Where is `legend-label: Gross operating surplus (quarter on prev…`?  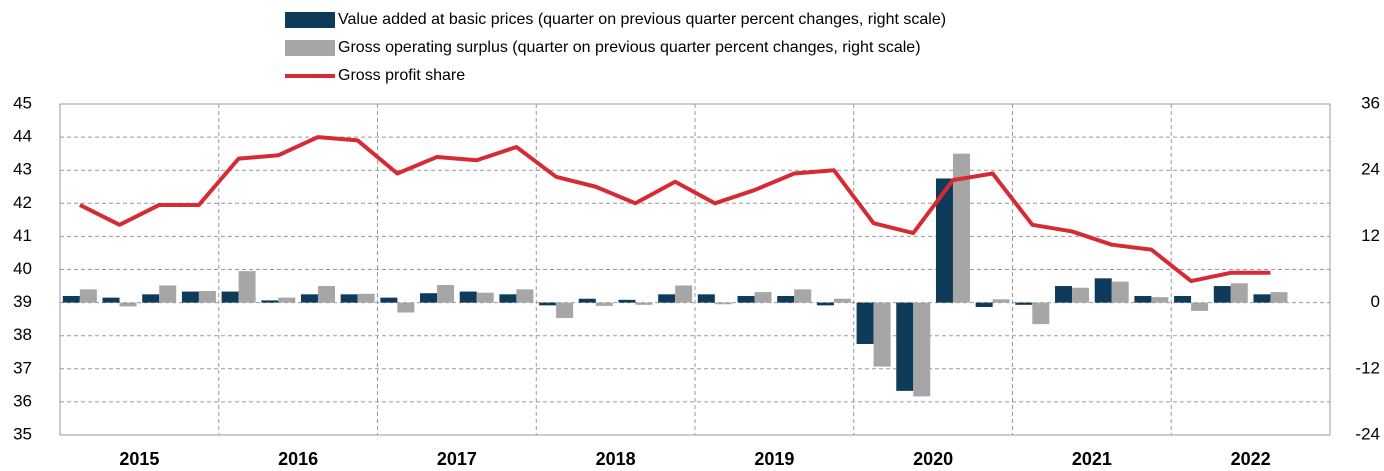
legend-label: Gross operating surplus (quarter on prev… is located at coordinates (629, 47).